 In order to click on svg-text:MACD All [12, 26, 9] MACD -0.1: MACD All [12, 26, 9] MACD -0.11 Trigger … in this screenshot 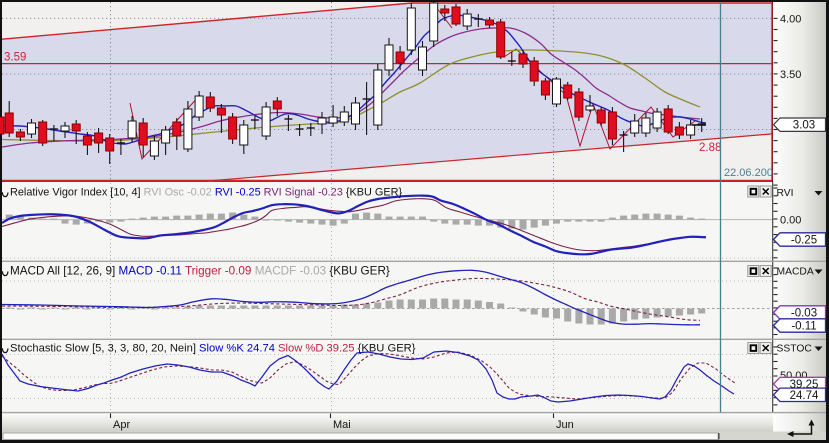, I will do `click(200, 271)`.